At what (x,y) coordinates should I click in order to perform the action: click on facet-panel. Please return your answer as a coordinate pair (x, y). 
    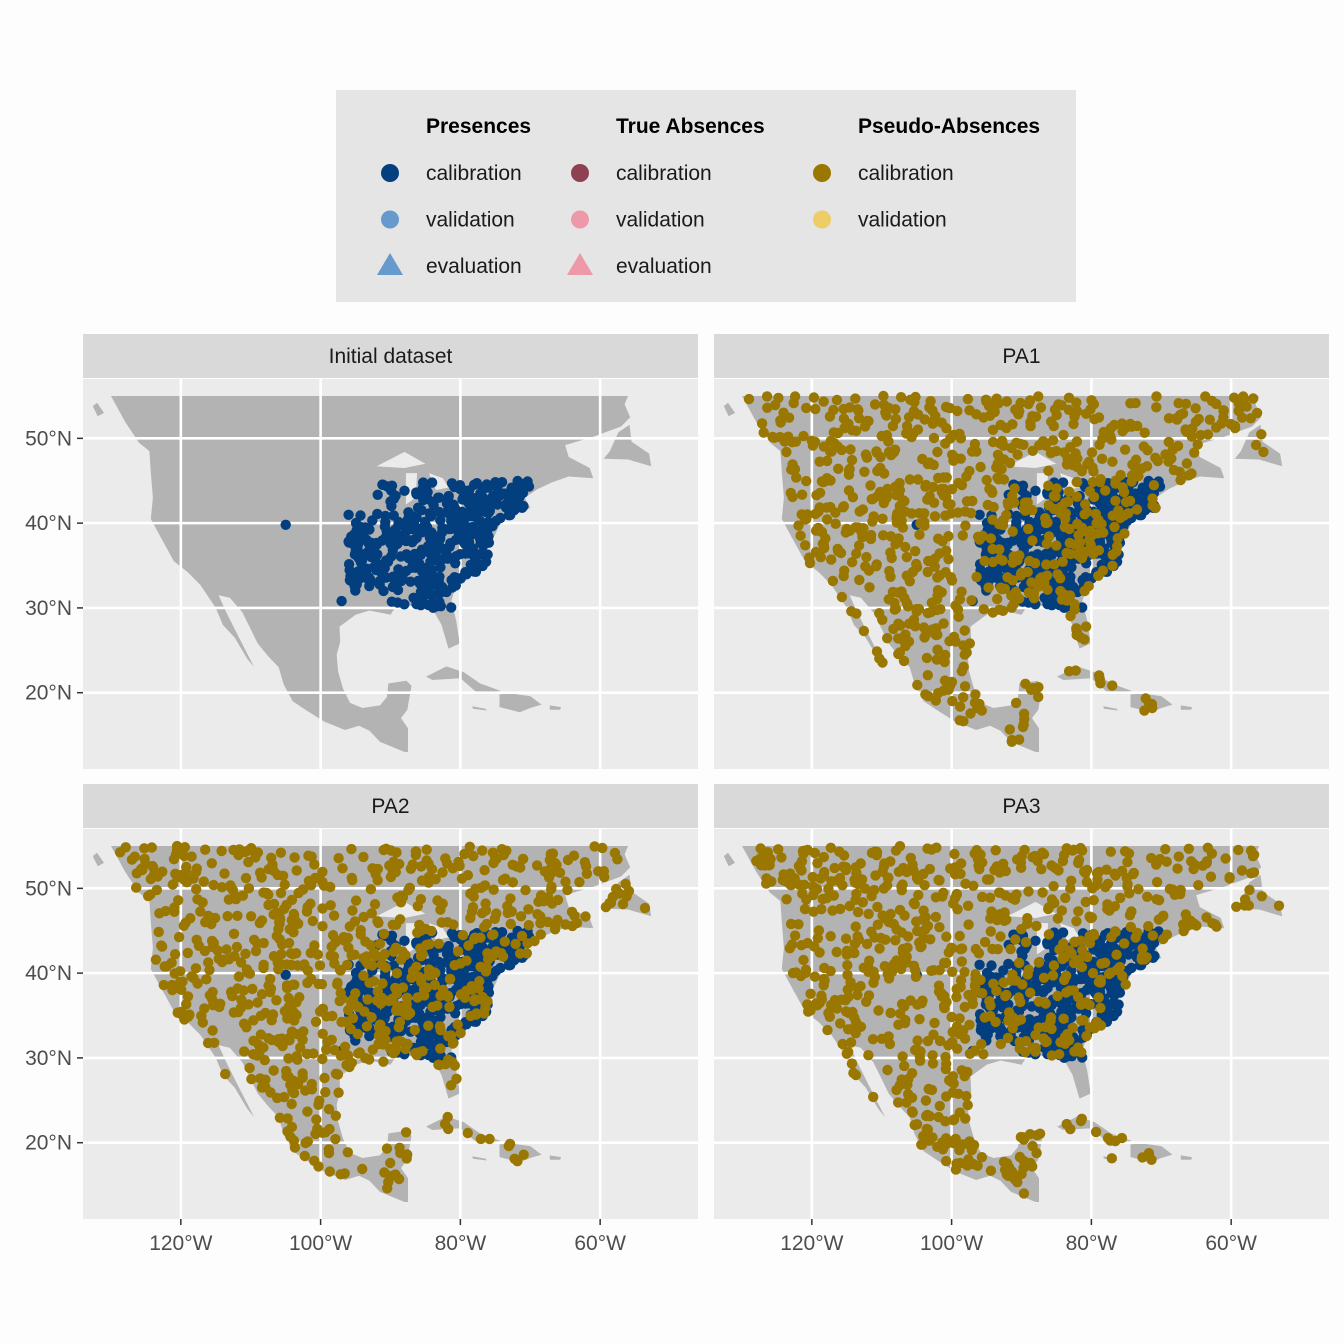
    Looking at the image, I should click on (1021, 574).